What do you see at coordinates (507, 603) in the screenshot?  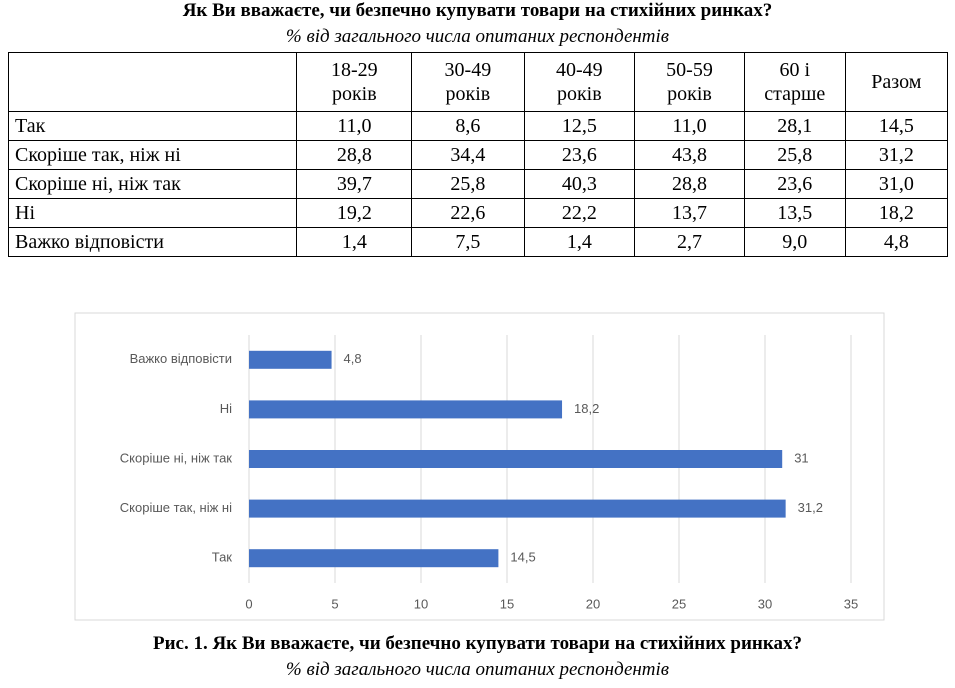 I see `x-tick-label: 15` at bounding box center [507, 603].